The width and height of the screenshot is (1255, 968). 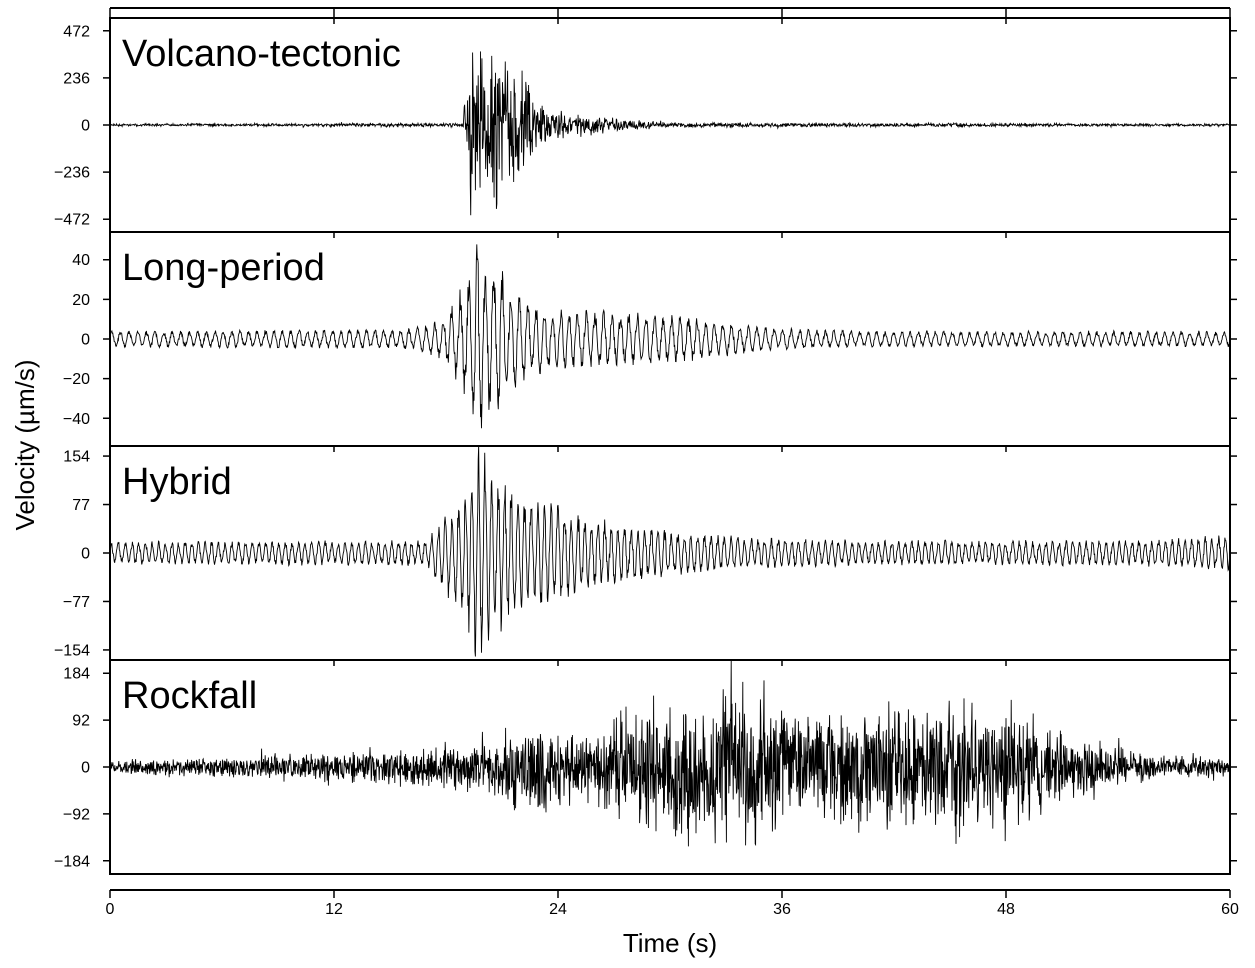 What do you see at coordinates (1230, 909) in the screenshot?
I see `x-tick-label: 60` at bounding box center [1230, 909].